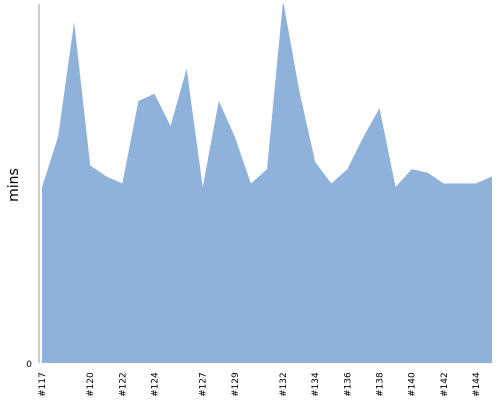 The height and width of the screenshot is (400, 500). Describe the element at coordinates (477, 384) in the screenshot. I see `x-tick-label: #144` at that location.